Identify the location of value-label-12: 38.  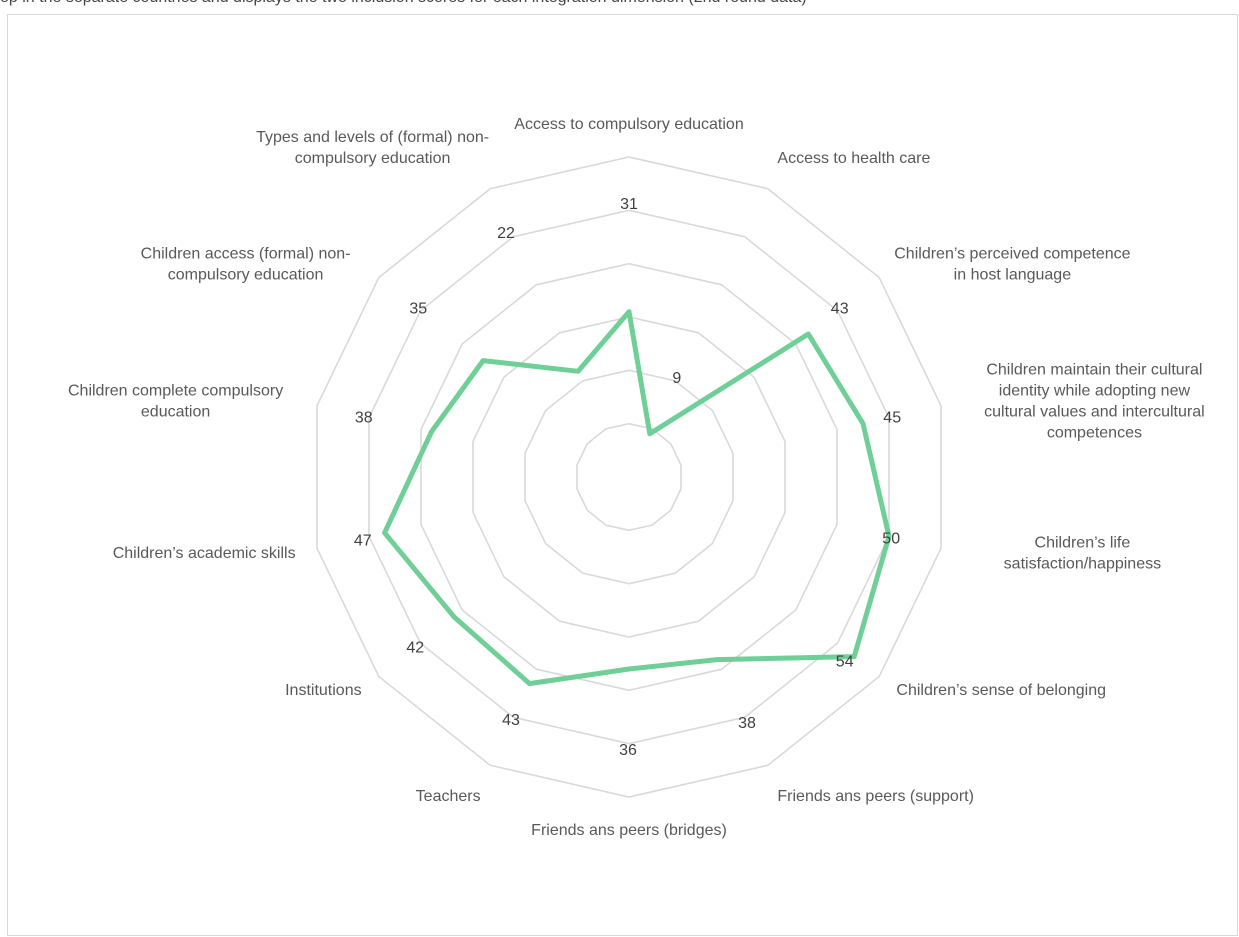
(364, 418).